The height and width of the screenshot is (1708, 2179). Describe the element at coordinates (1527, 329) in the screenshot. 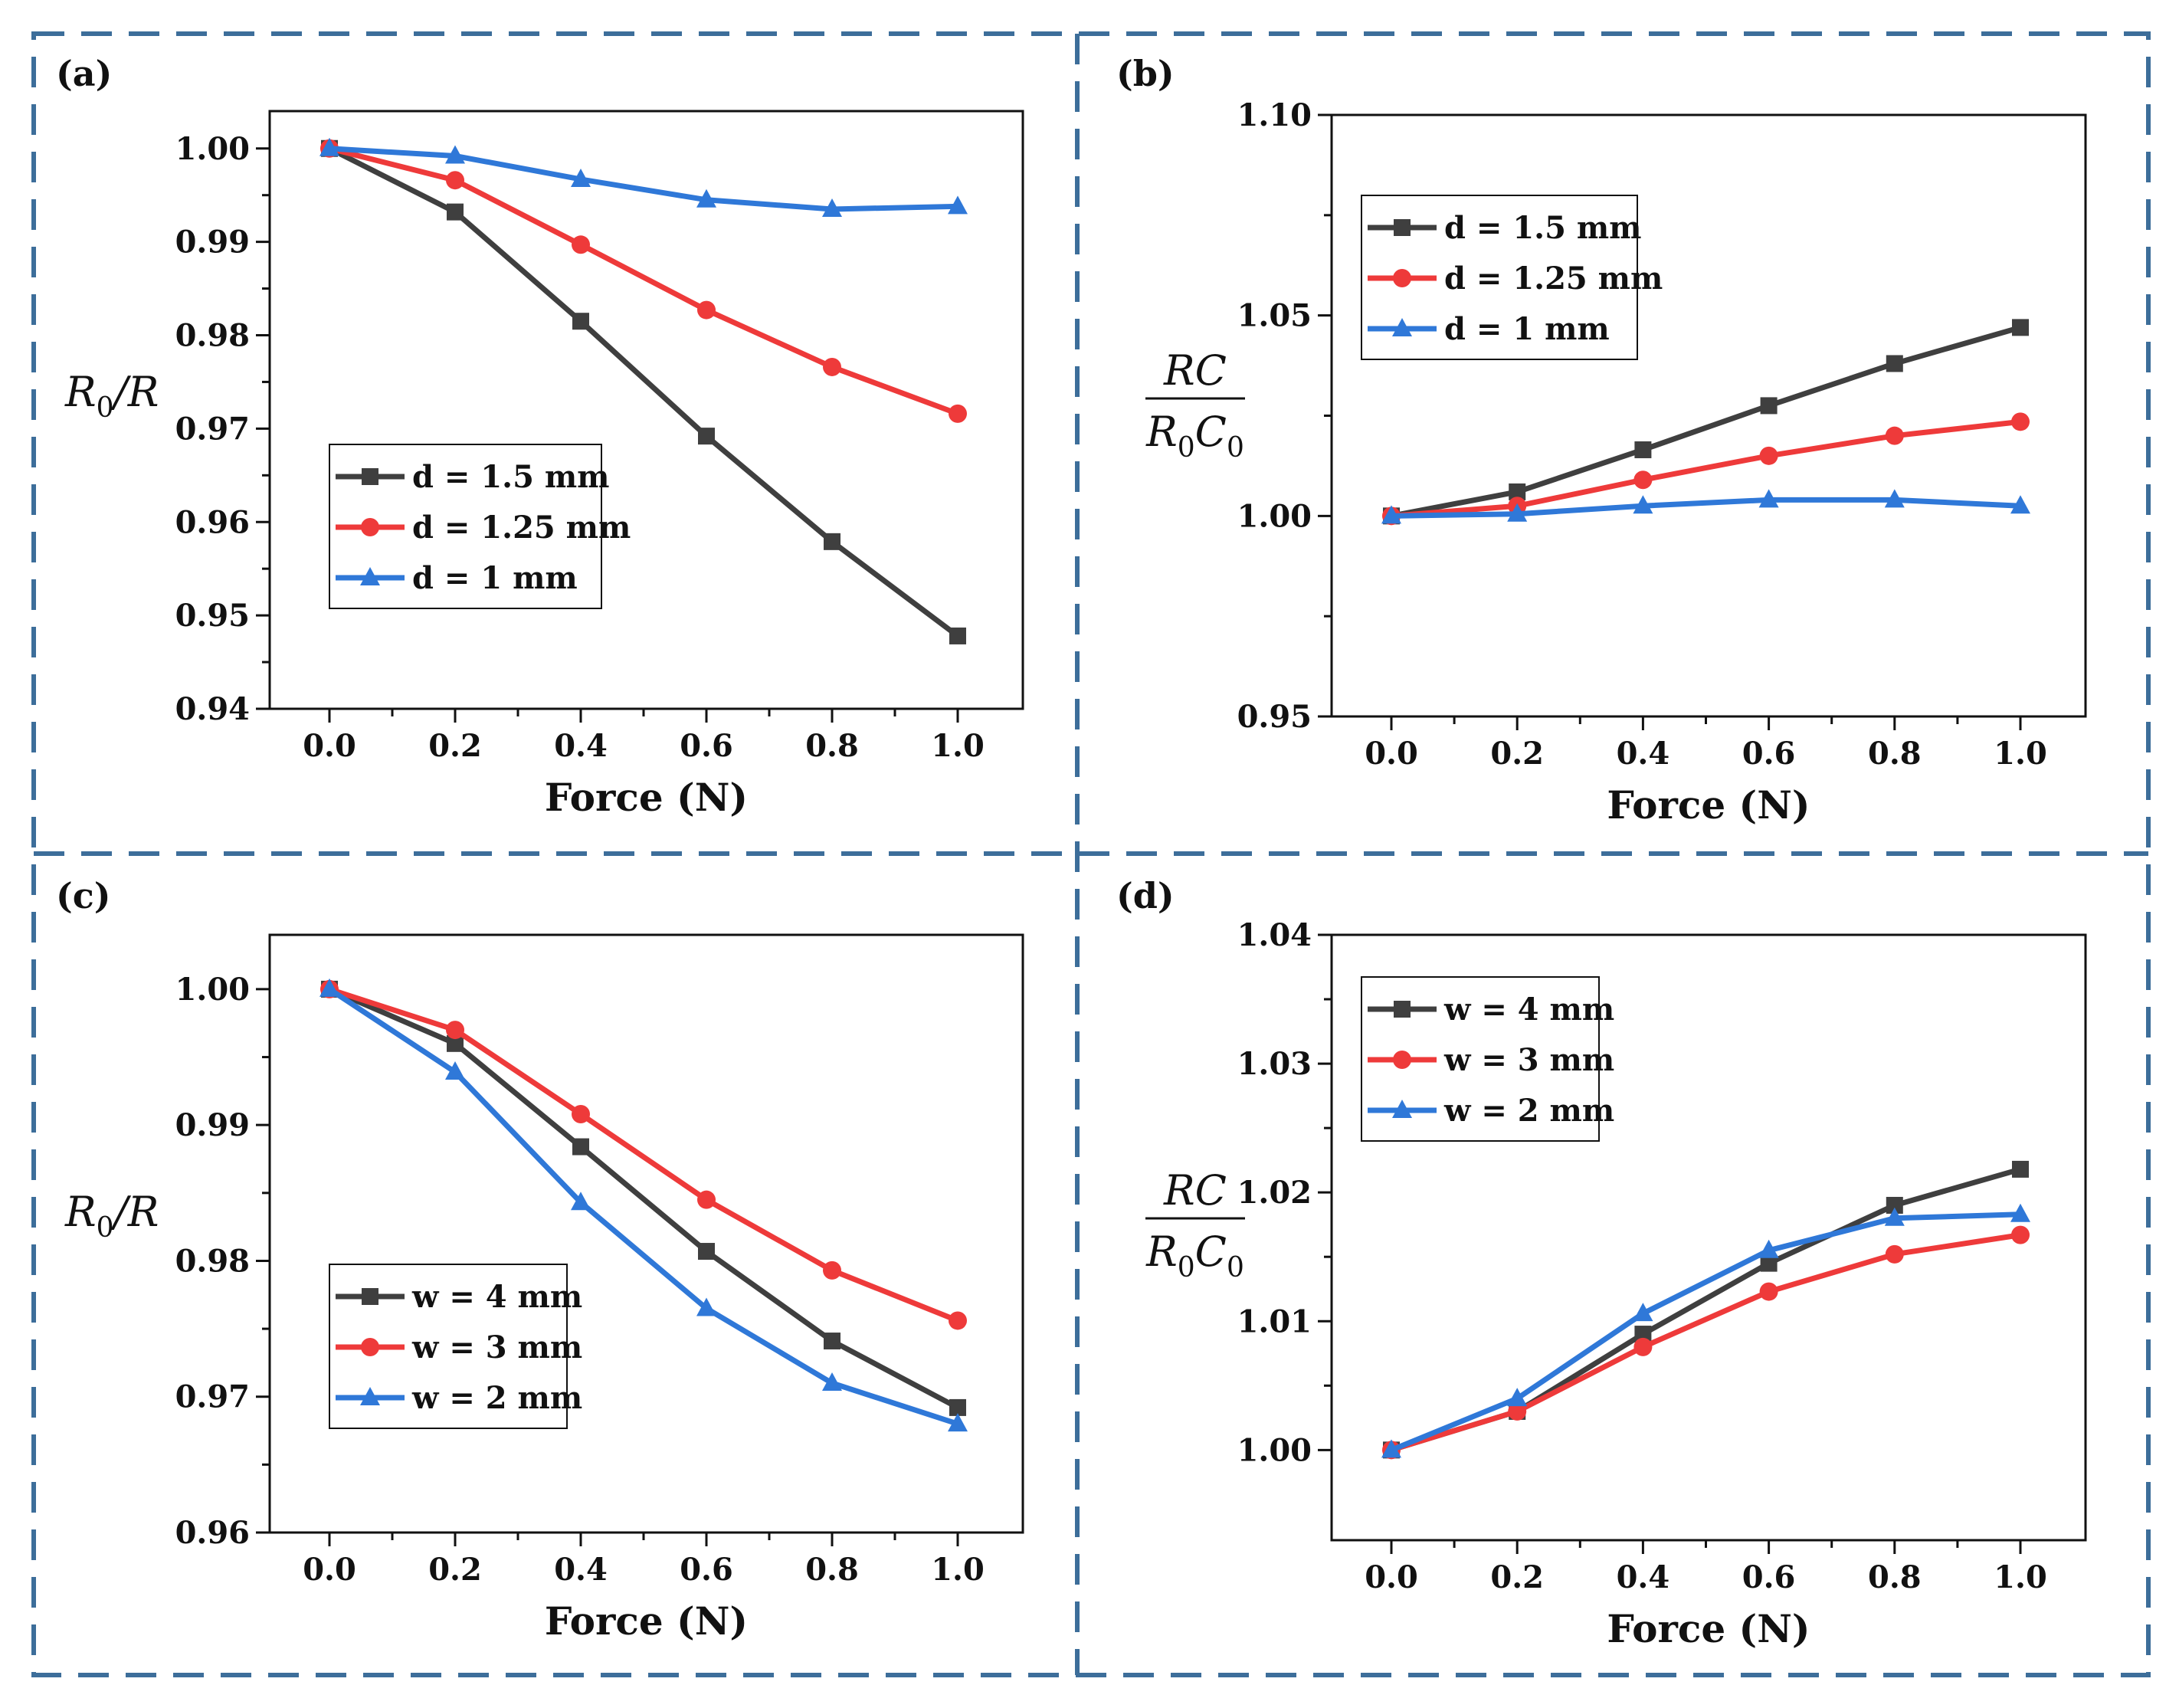

I see `legend-label: d = 1 mm` at that location.